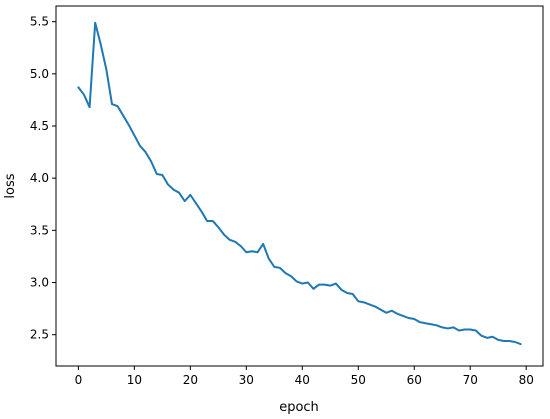 The image size is (550, 419). Describe the element at coordinates (190, 380) in the screenshot. I see `x-tick-label: 20` at that location.